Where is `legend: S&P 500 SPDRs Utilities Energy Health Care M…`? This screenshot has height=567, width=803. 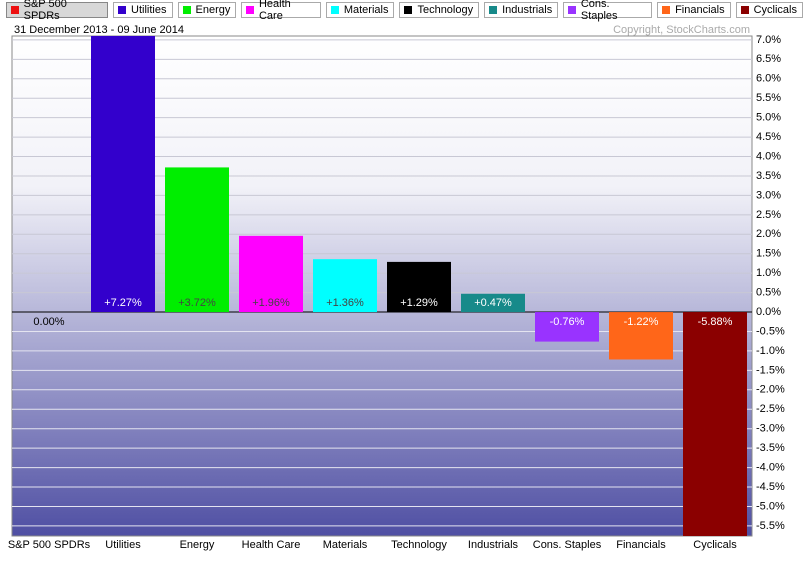 legend: S&P 500 SPDRs Utilities Energy Health Care M… is located at coordinates (404, 11).